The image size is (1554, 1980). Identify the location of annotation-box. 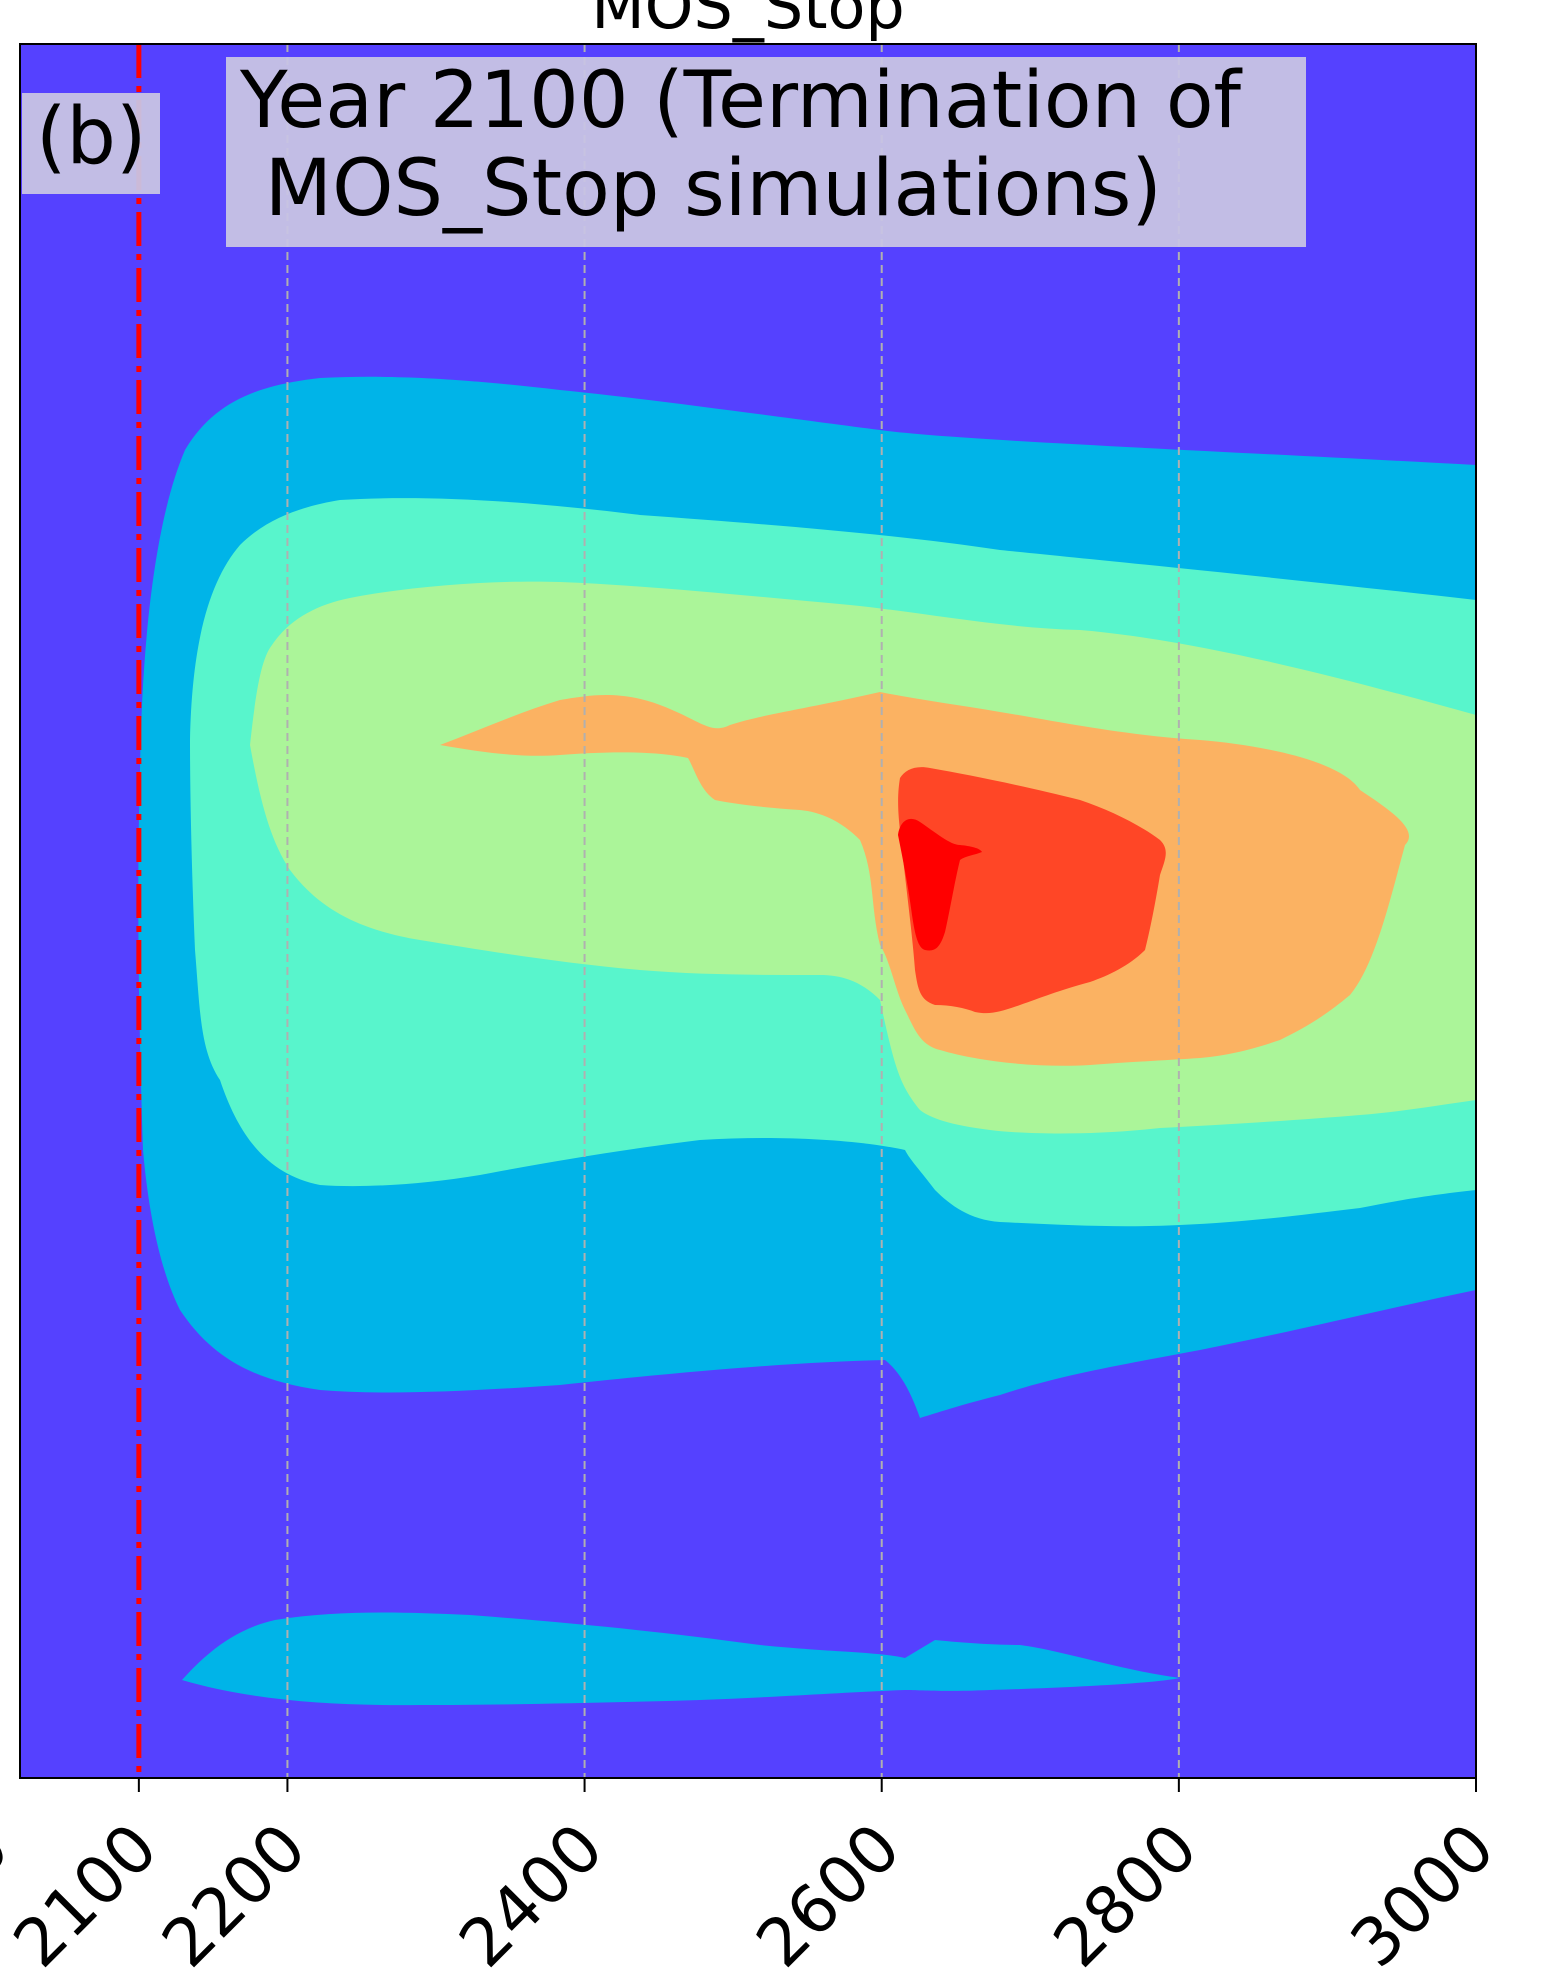
(766, 152).